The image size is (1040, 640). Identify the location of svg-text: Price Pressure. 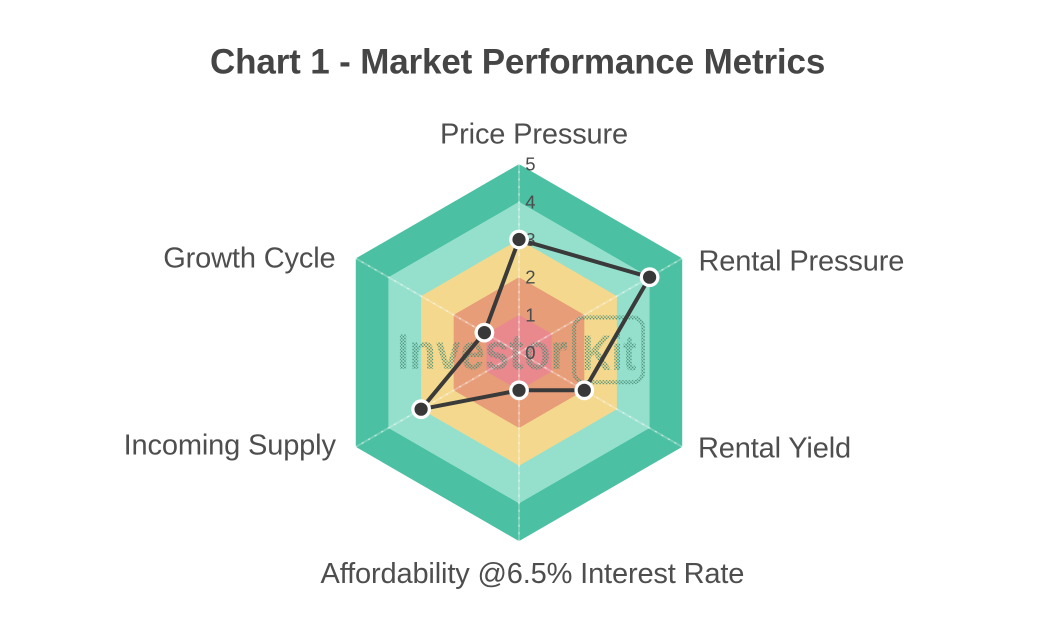
(534, 135).